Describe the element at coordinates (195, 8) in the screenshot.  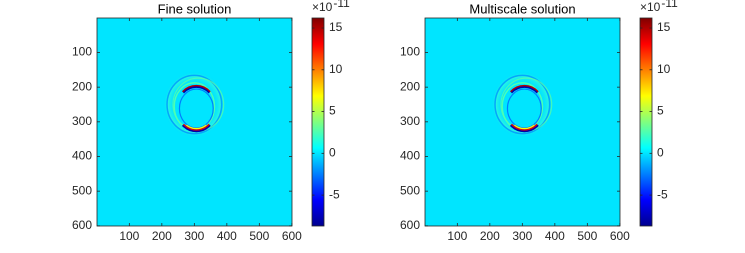
I see `chart-title: Fine solution` at that location.